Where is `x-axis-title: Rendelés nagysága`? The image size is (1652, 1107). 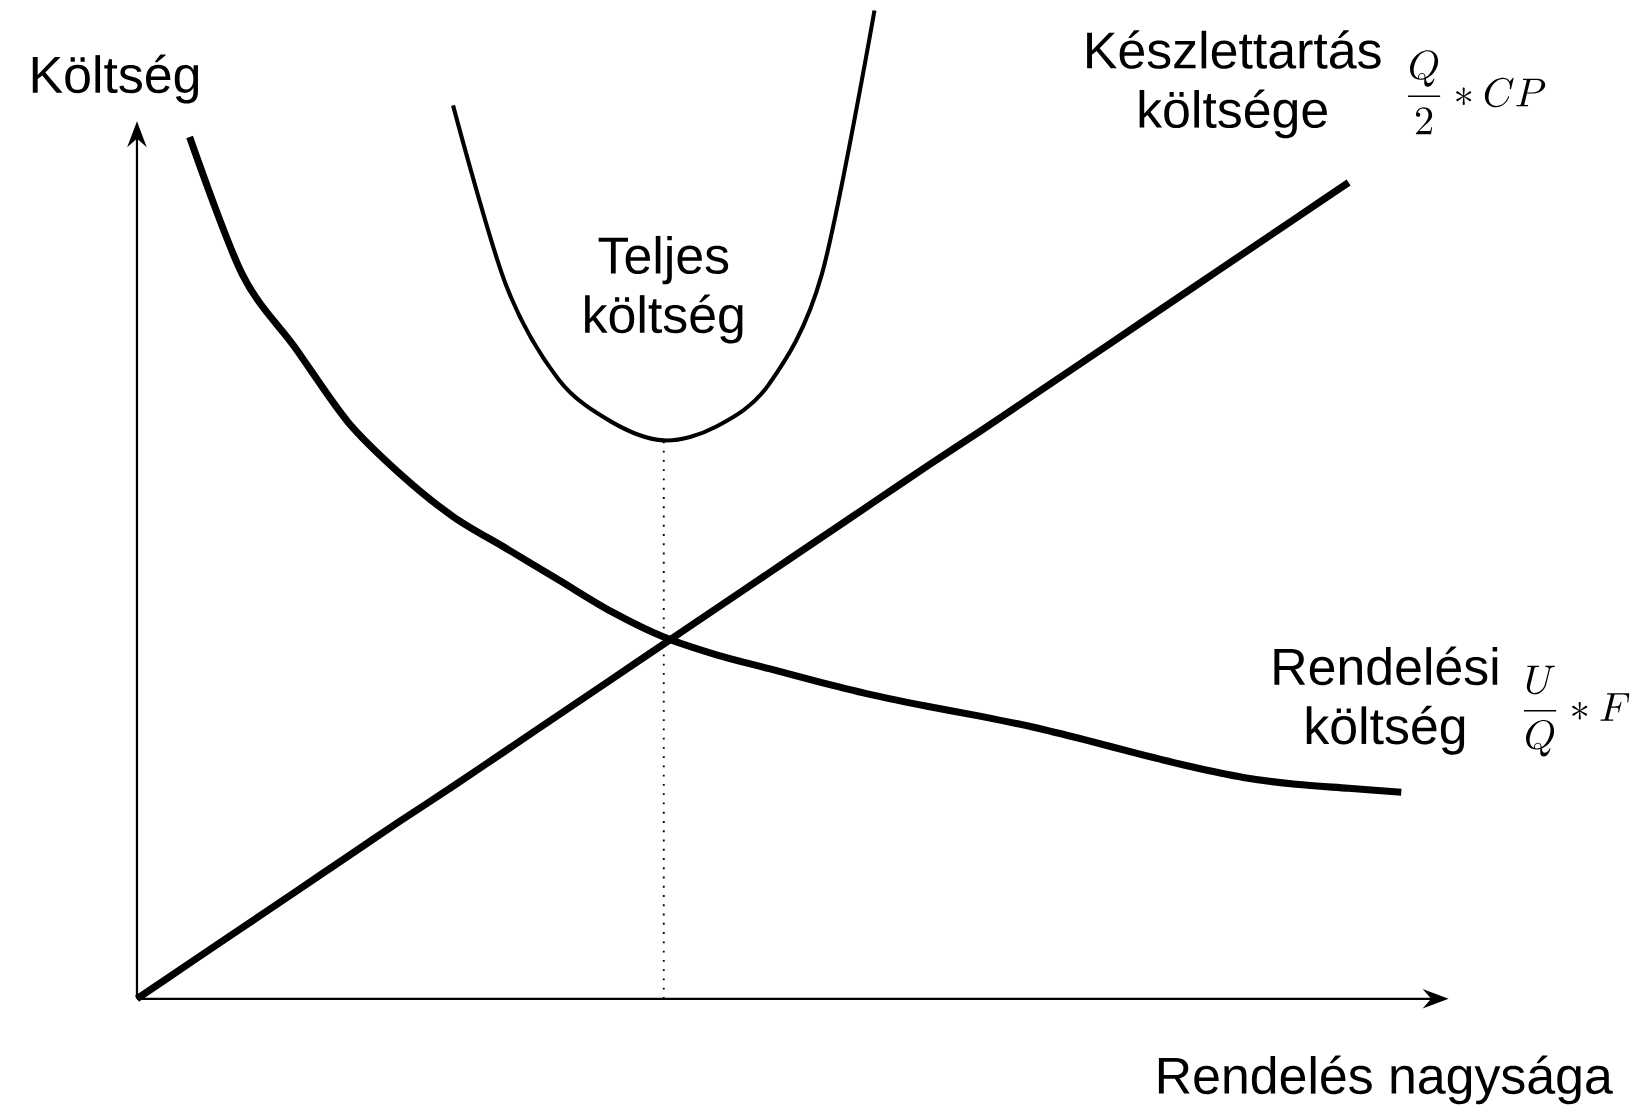 x-axis-title: Rendelés nagysága is located at coordinates (1385, 1080).